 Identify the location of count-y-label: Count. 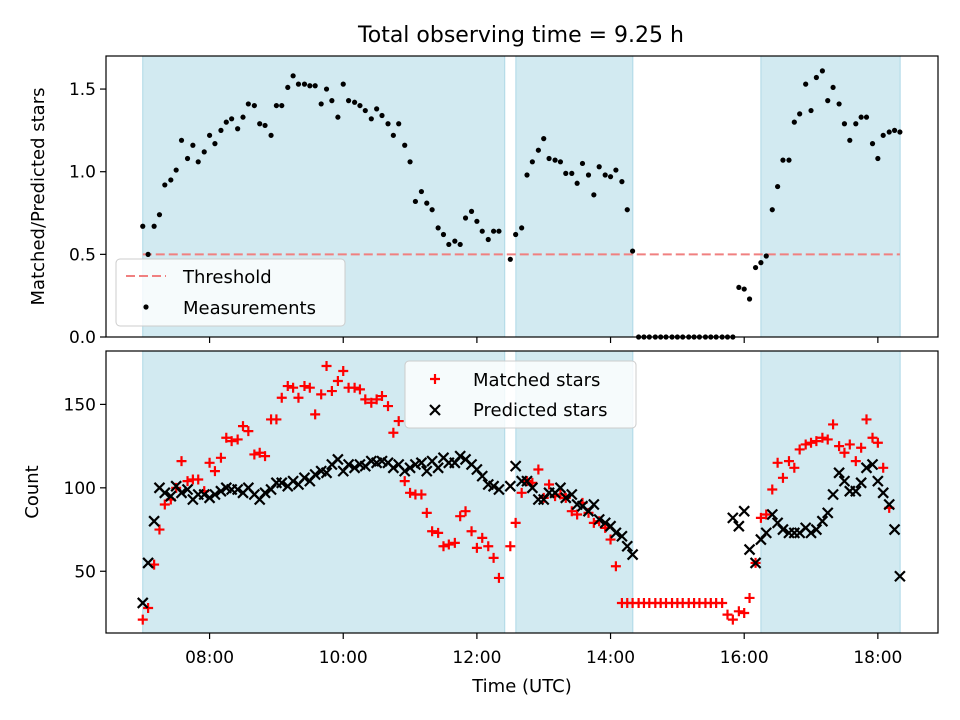
(32, 491).